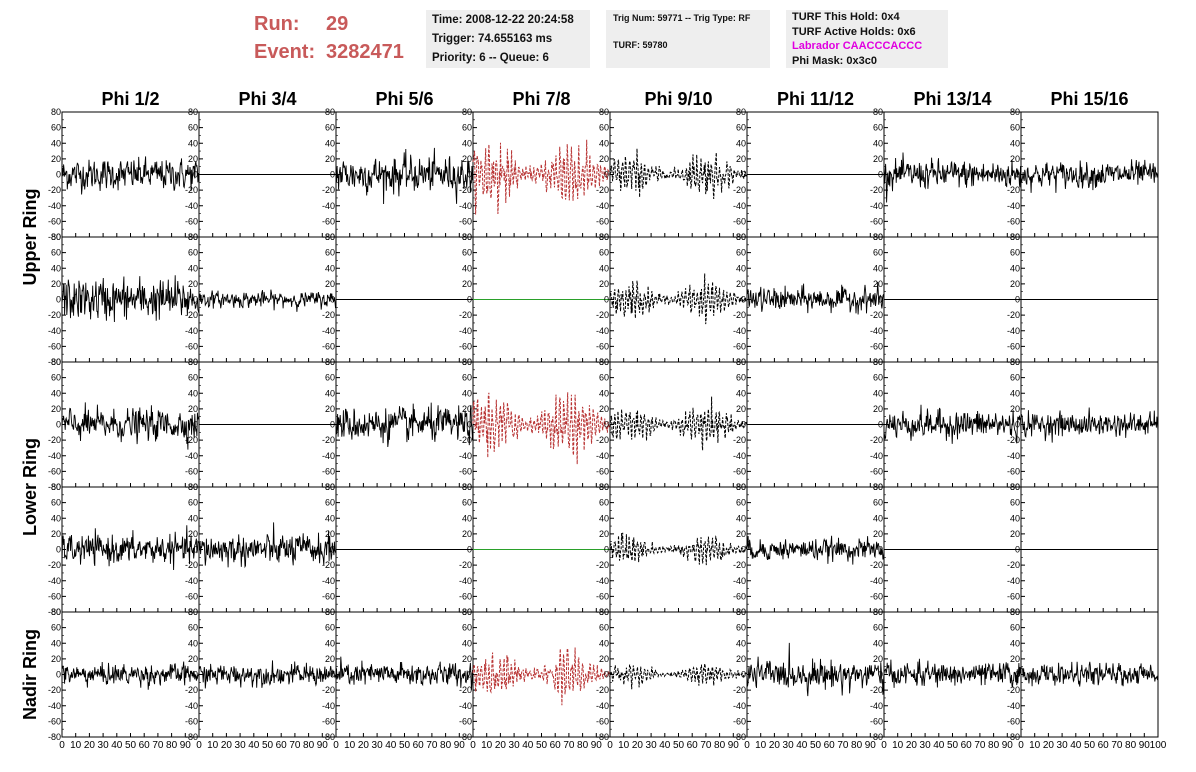 The height and width of the screenshot is (772, 1196). I want to click on waveform-r5-c7, so click(952, 673).